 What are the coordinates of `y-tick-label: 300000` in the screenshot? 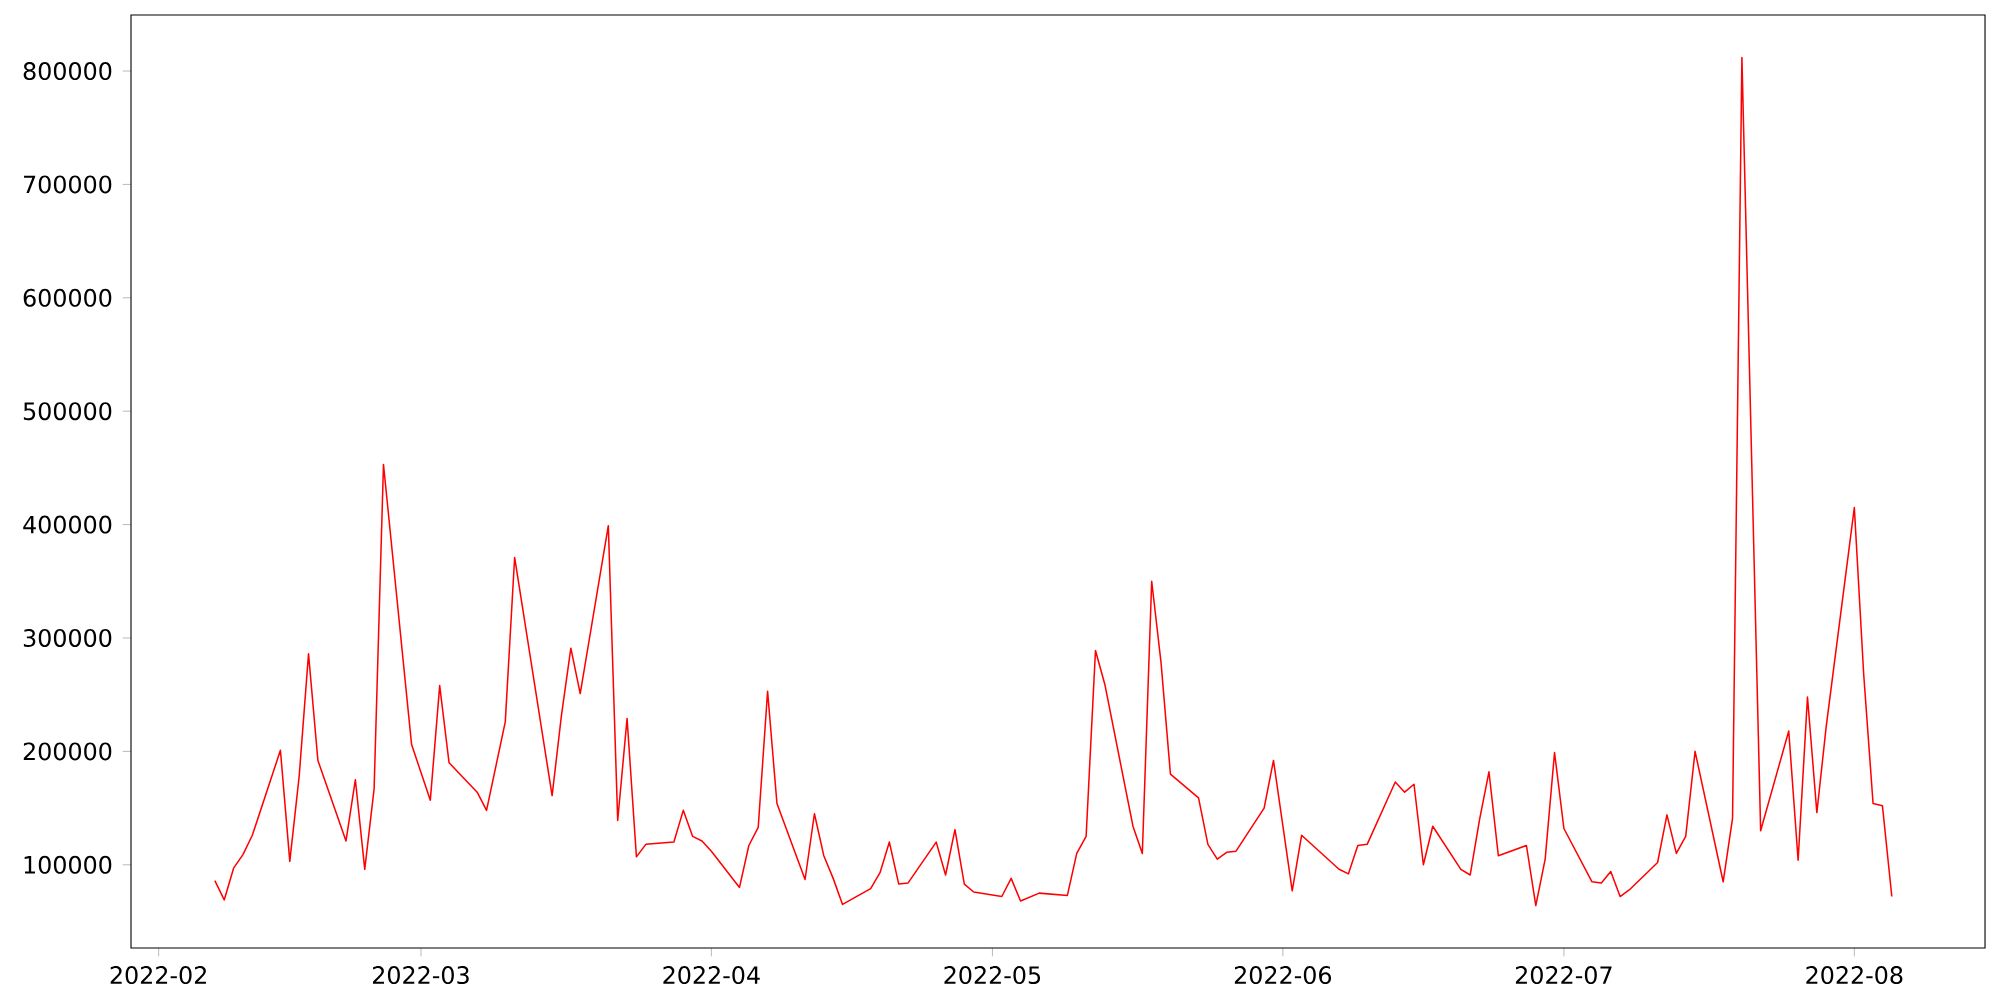 It's located at (67, 637).